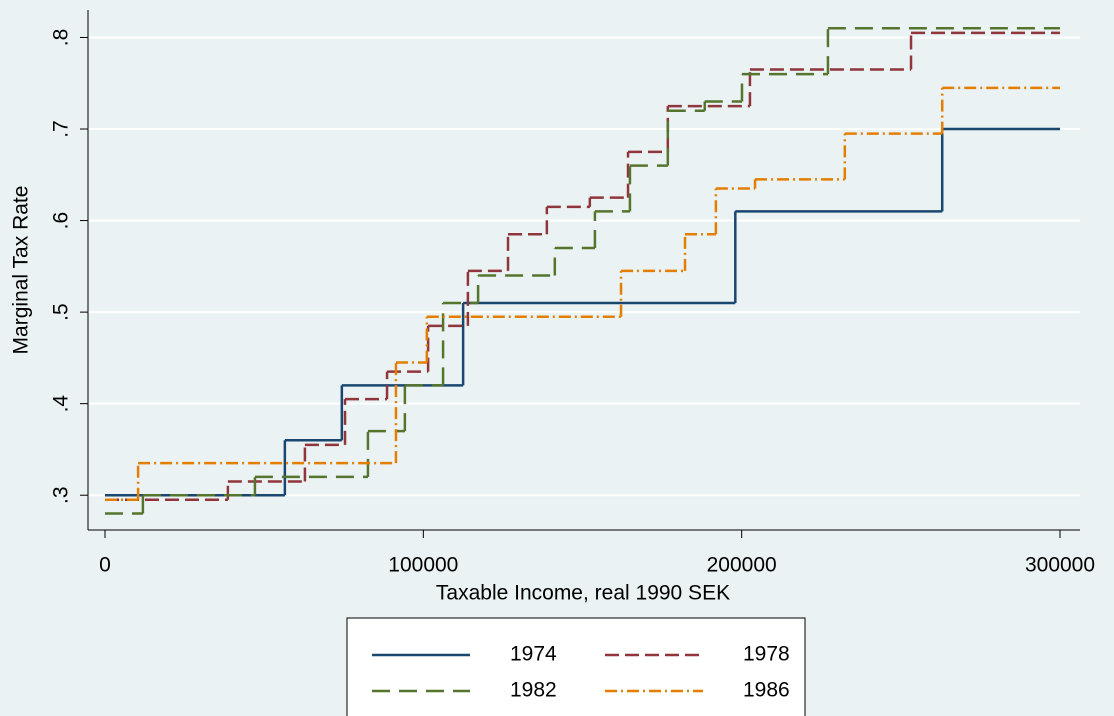 The height and width of the screenshot is (716, 1114). What do you see at coordinates (1060, 565) in the screenshot?
I see `x-tick-label: 300000` at bounding box center [1060, 565].